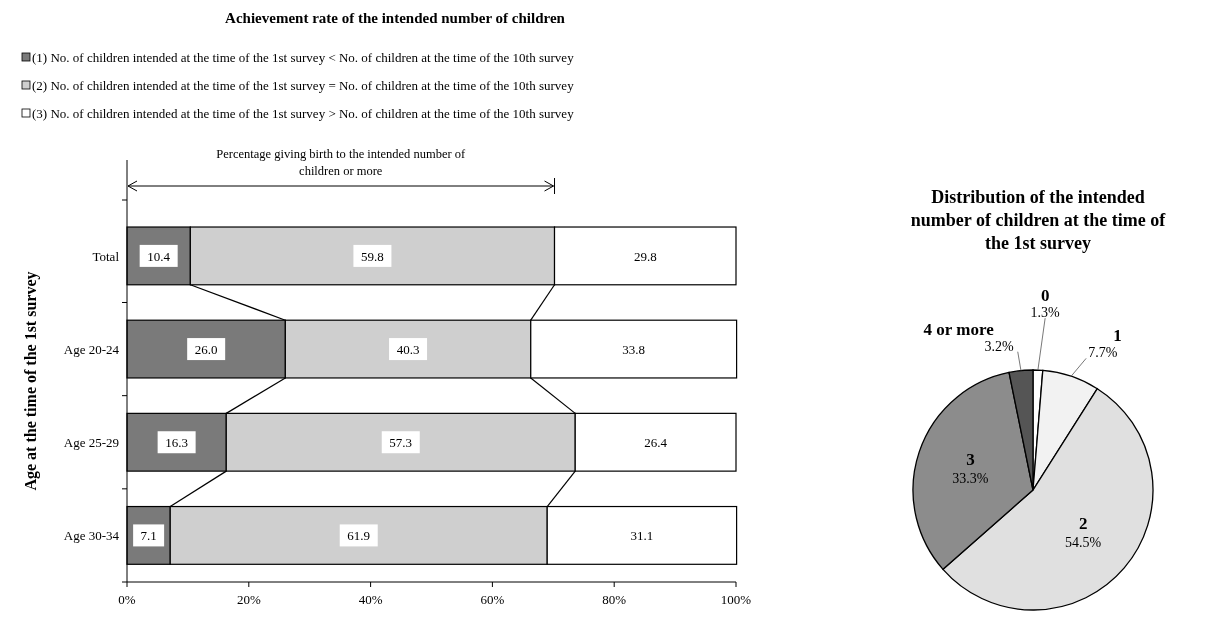  I want to click on slice-label: 0, so click(1045, 296).